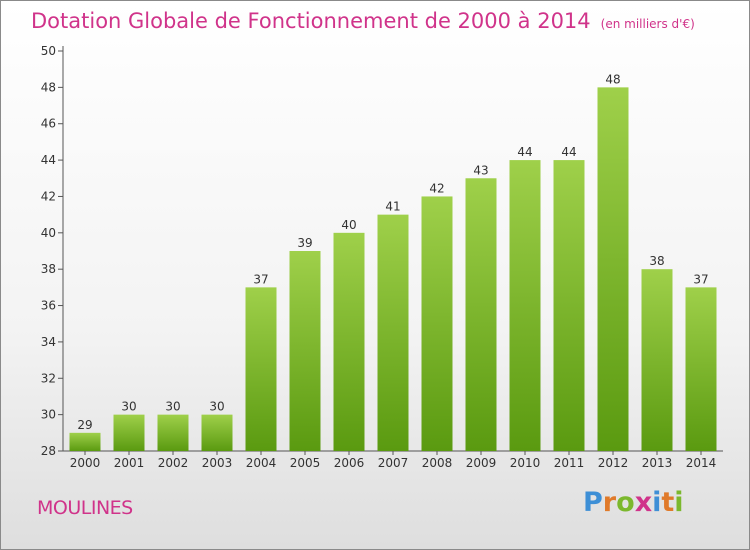  Describe the element at coordinates (173, 463) in the screenshot. I see `x-tick-label: 2002` at that location.